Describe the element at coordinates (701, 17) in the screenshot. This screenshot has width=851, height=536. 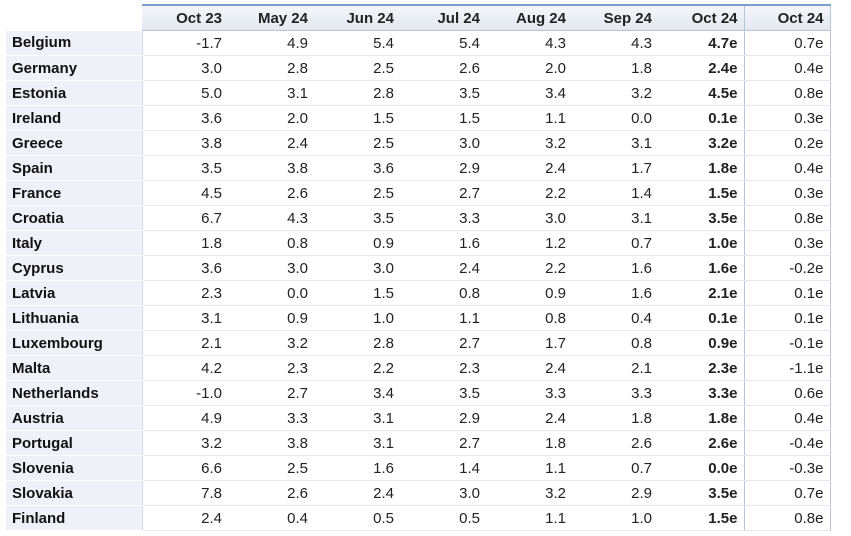
I see `column-header: Oct 24` at that location.